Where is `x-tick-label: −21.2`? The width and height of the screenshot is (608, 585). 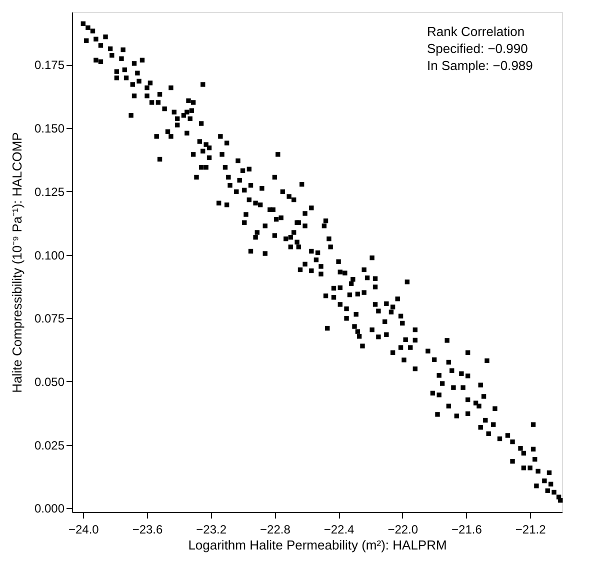
x-tick-label: −21.2 is located at coordinates (530, 529).